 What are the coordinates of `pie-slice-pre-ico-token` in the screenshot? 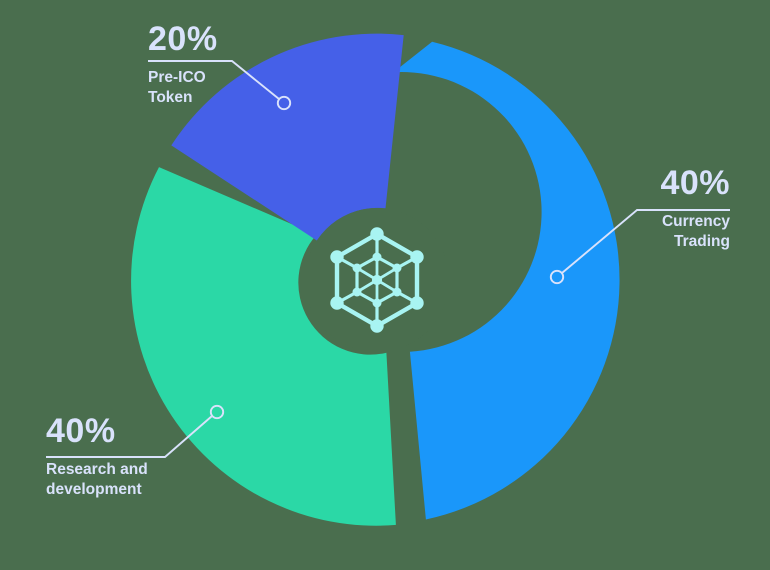 It's located at (287, 137).